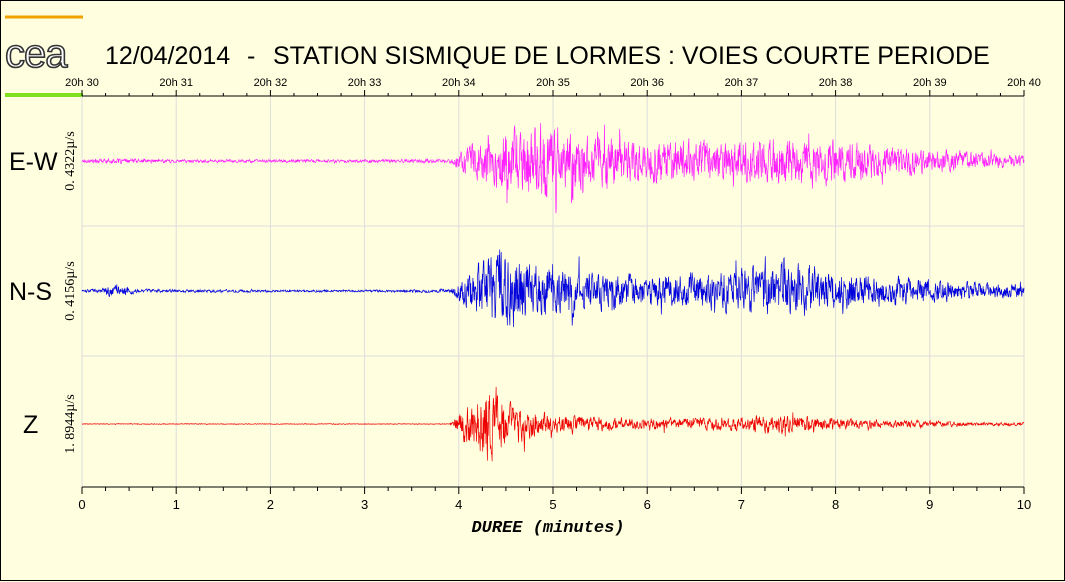 This screenshot has width=1065, height=582. I want to click on top-tick-label: 20h 36, so click(647, 83).